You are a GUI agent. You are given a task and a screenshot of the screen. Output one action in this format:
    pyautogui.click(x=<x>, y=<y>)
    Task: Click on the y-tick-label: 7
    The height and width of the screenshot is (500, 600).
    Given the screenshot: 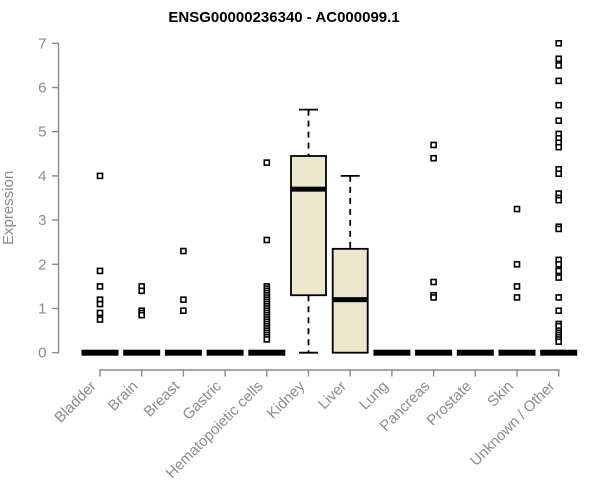 What is the action you would take?
    pyautogui.click(x=42, y=43)
    